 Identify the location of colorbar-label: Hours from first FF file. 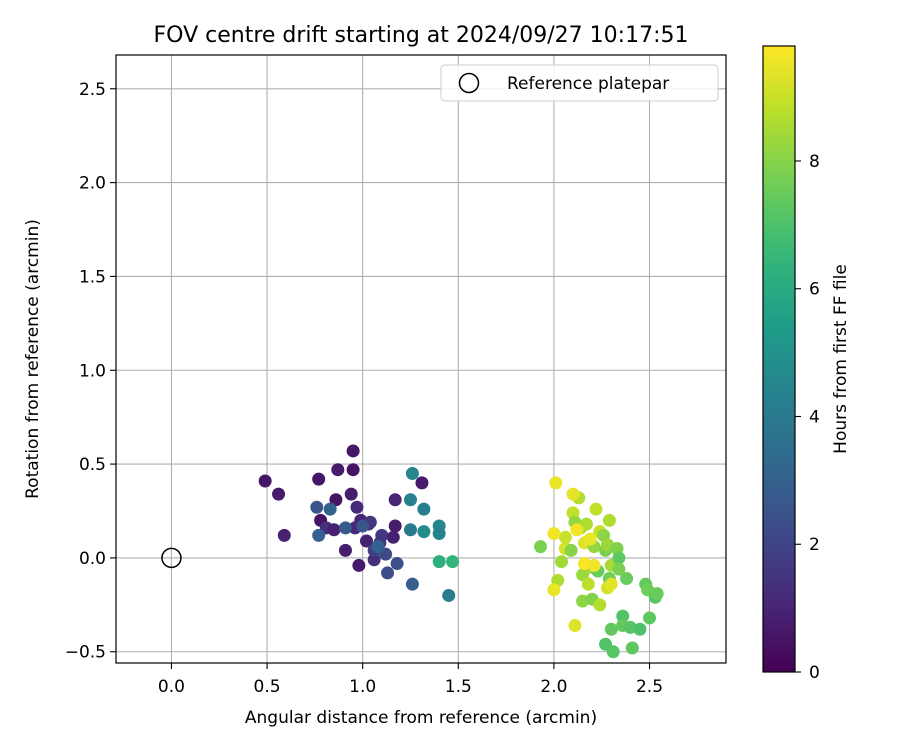
(841, 359).